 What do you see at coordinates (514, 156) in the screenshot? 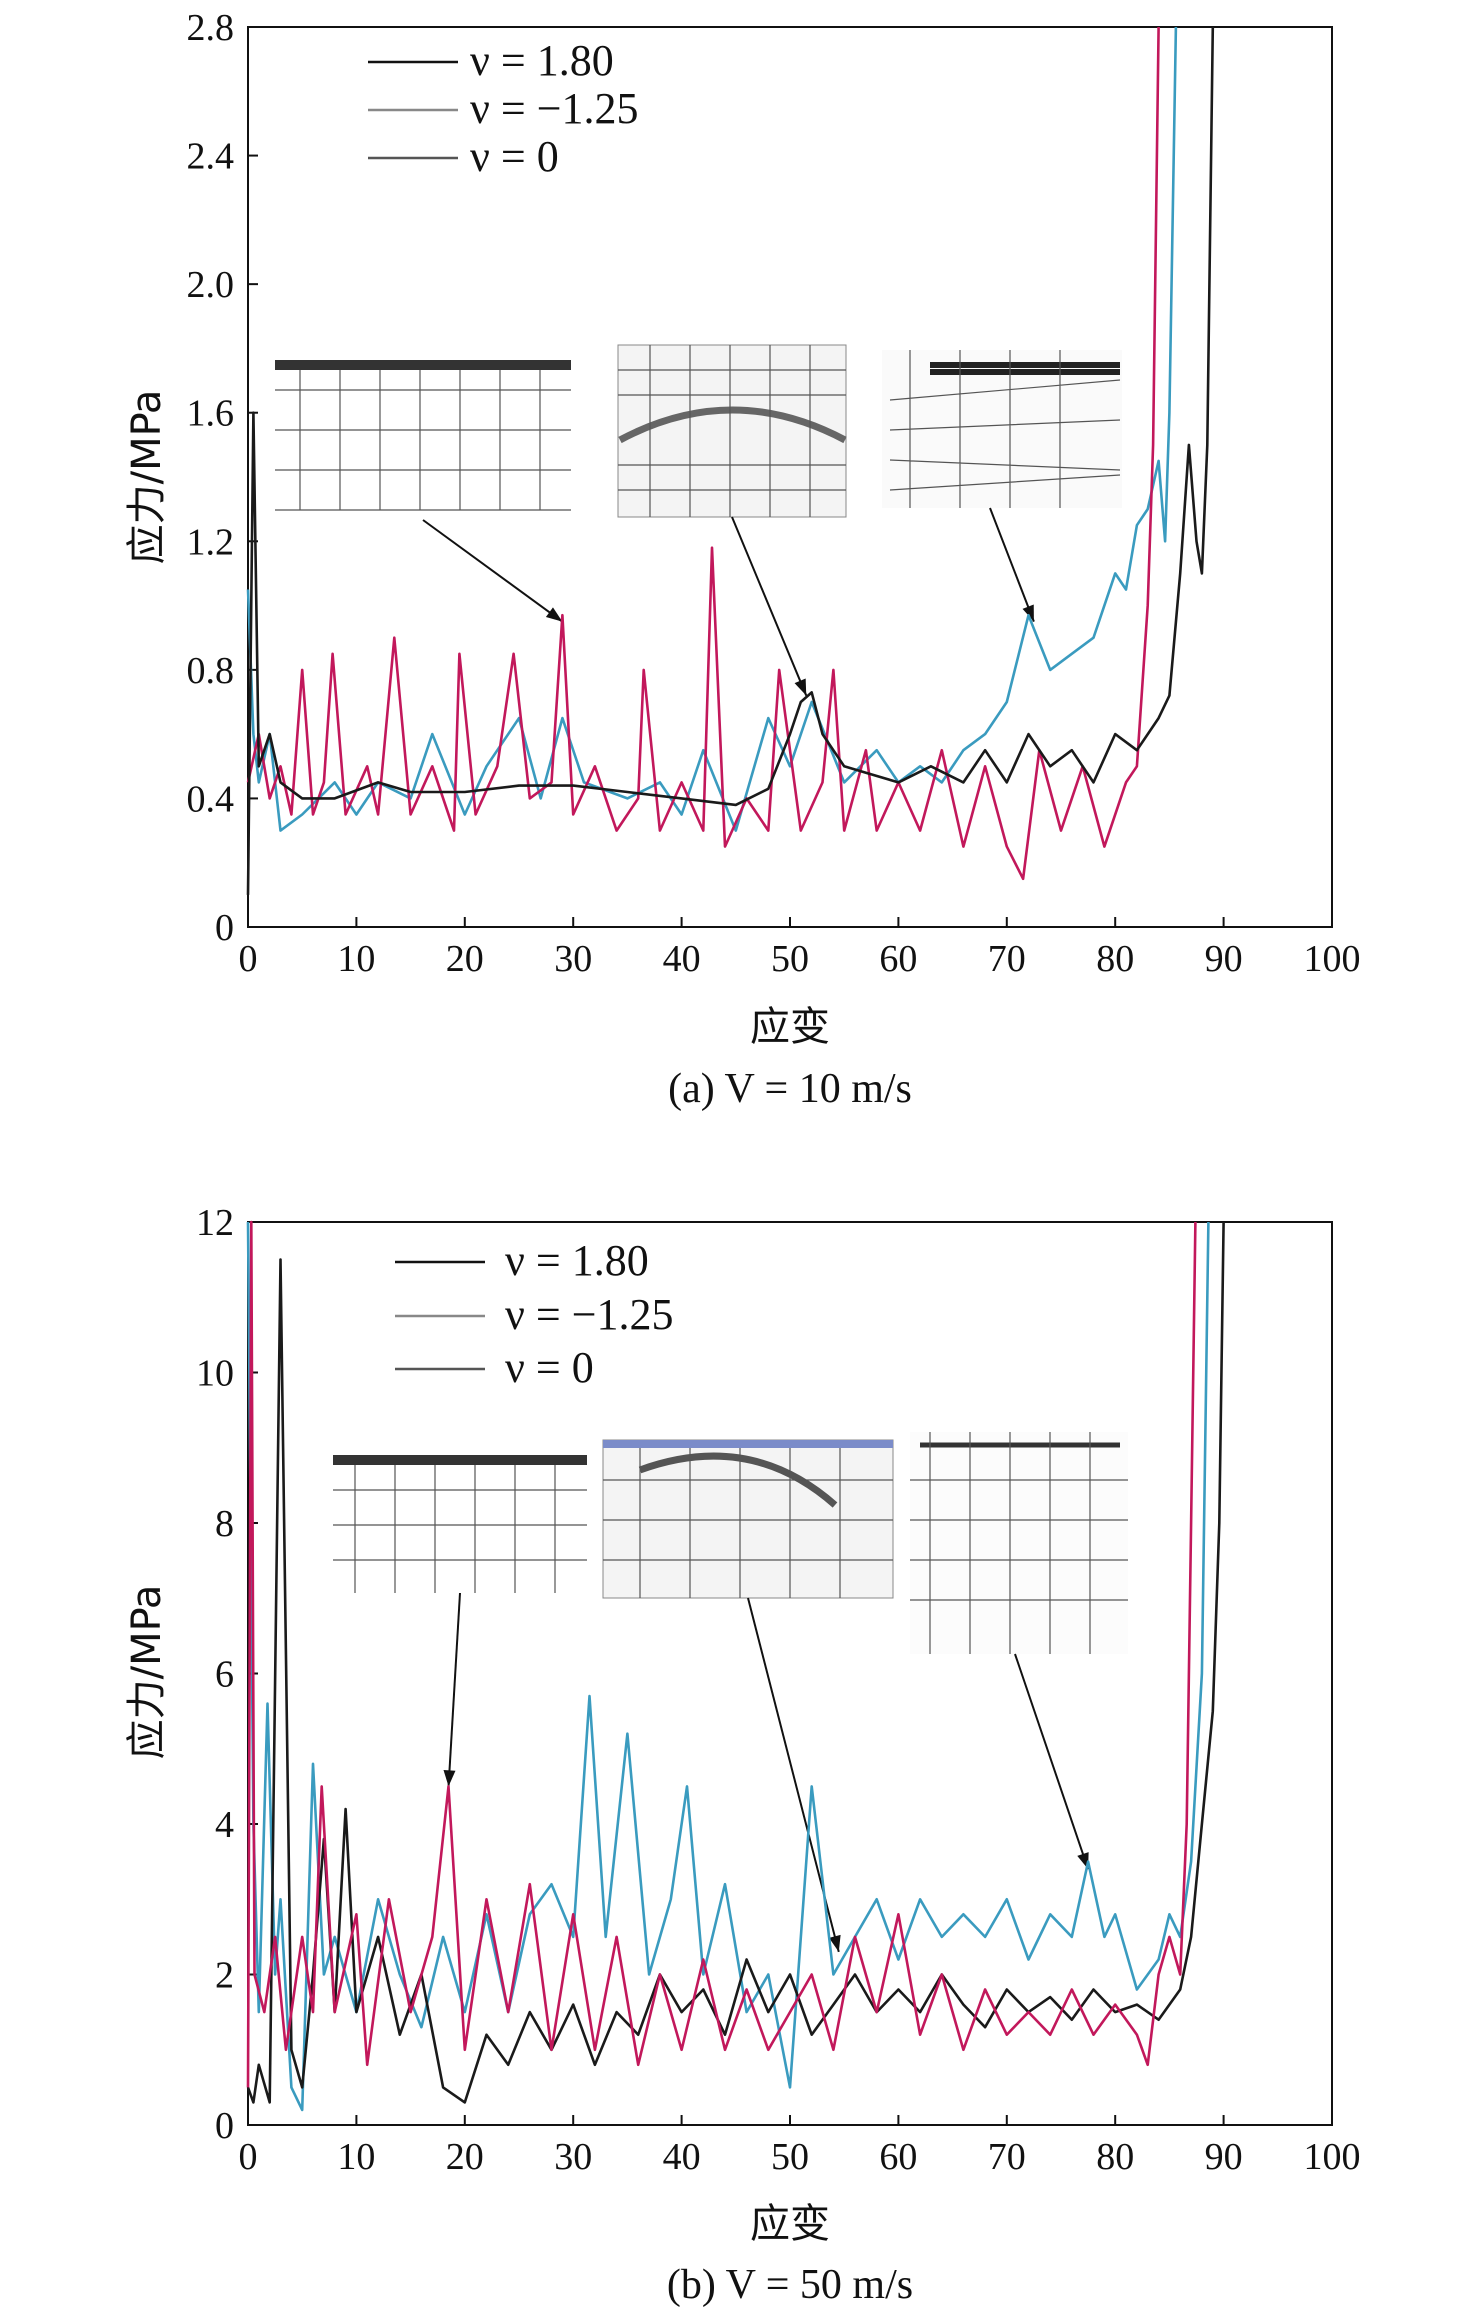
I see `legend-label-a-2: ν = 0` at bounding box center [514, 156].